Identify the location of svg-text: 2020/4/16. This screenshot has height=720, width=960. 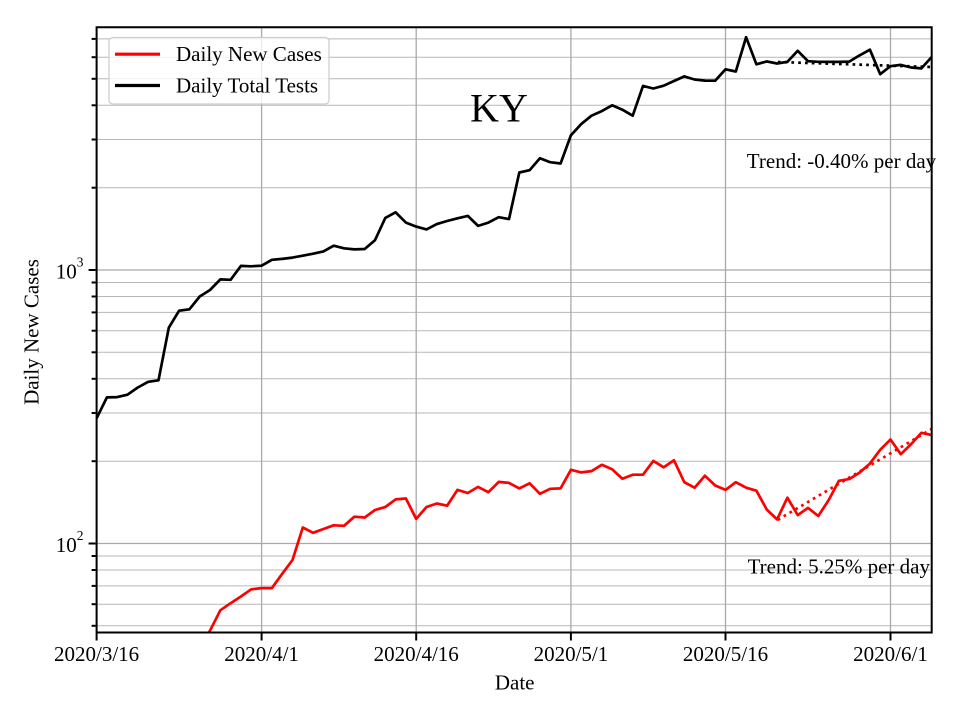
(416, 654).